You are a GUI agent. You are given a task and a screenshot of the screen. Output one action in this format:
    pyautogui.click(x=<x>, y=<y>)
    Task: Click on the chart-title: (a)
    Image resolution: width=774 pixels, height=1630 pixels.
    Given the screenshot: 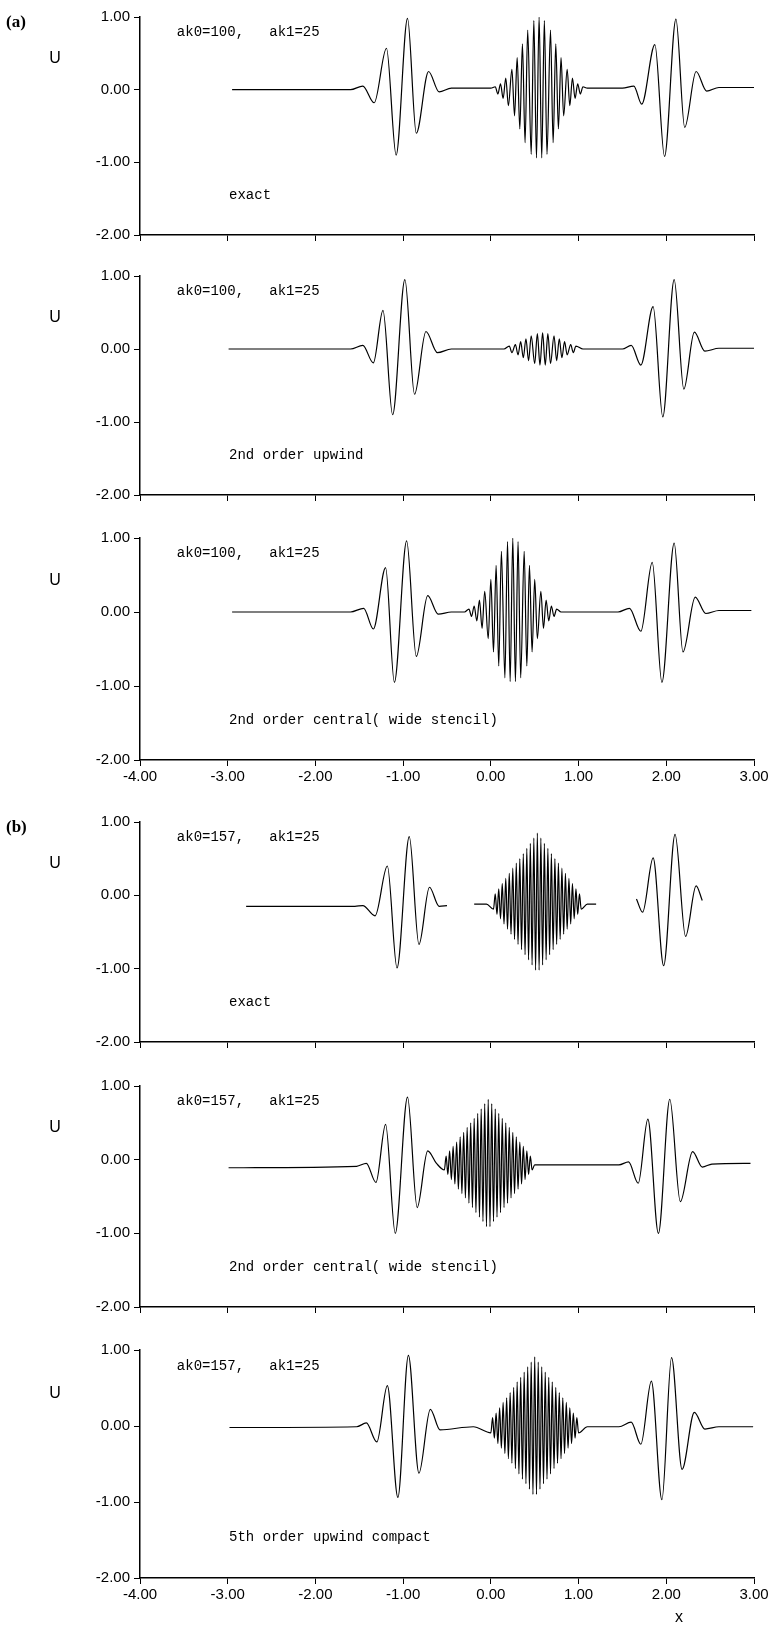 What is the action you would take?
    pyautogui.click(x=16, y=22)
    